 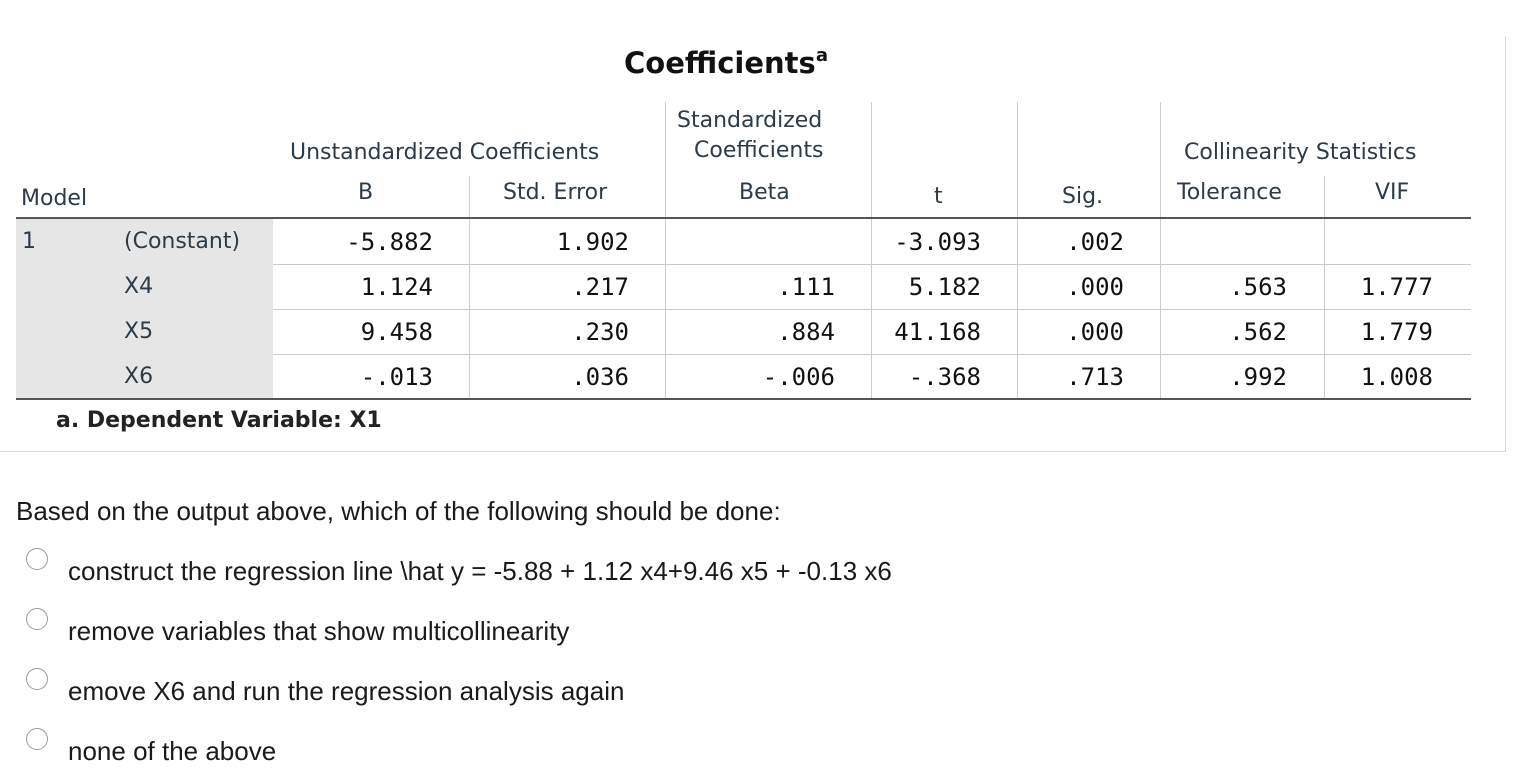 What do you see at coordinates (389, 242) in the screenshot?
I see `cell-b: -5.882` at bounding box center [389, 242].